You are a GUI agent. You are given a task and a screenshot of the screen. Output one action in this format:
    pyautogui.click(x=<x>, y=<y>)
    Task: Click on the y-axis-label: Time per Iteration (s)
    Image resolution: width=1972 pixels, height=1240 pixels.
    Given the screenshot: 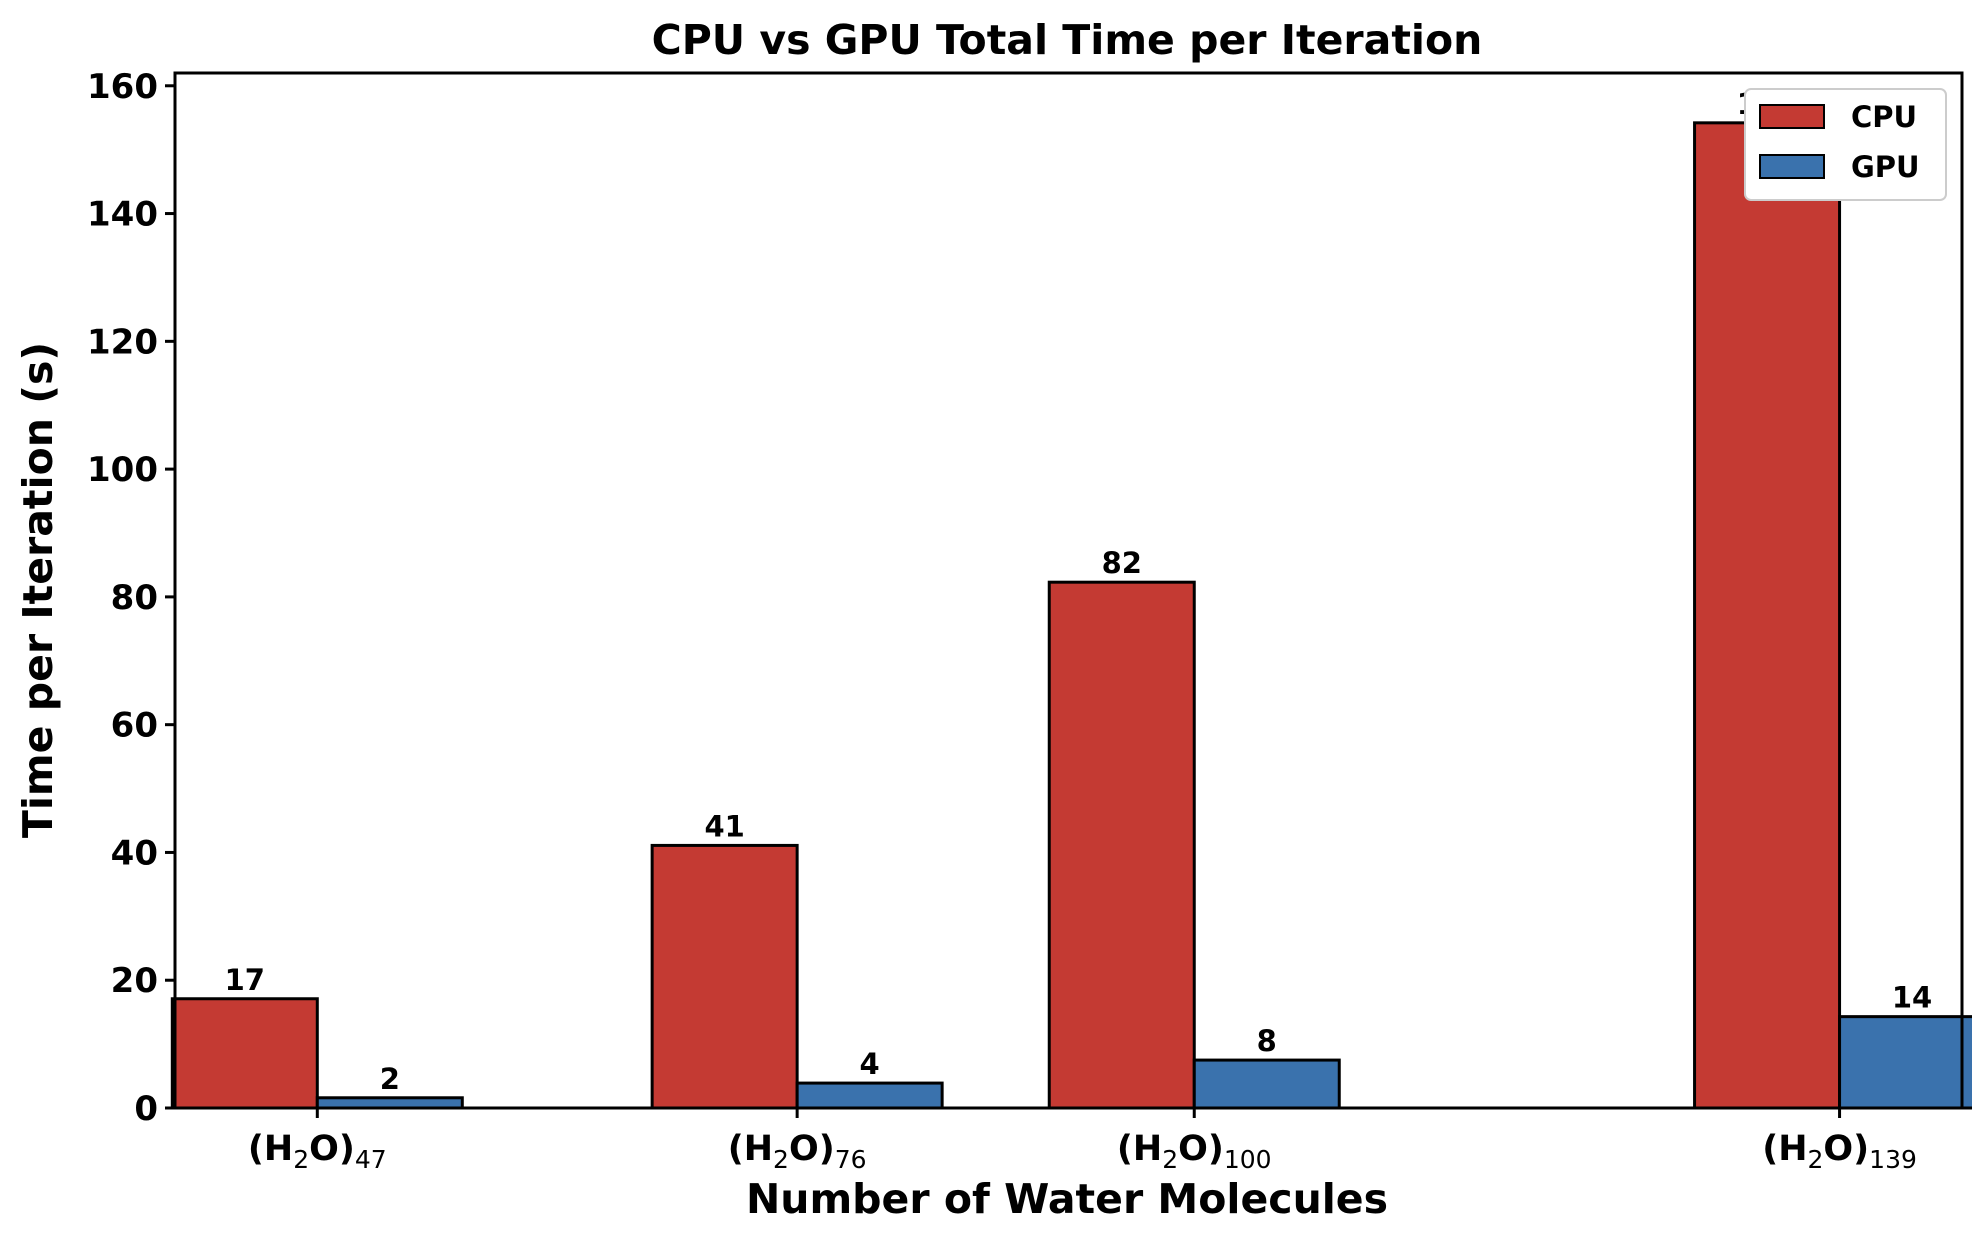 What is the action you would take?
    pyautogui.click(x=38, y=590)
    